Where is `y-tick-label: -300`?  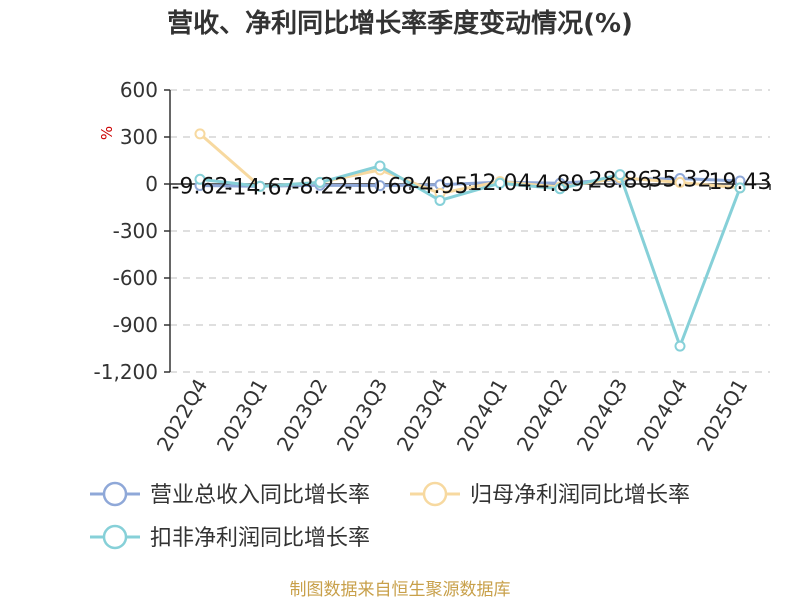
y-tick-label: -300 is located at coordinates (135, 231).